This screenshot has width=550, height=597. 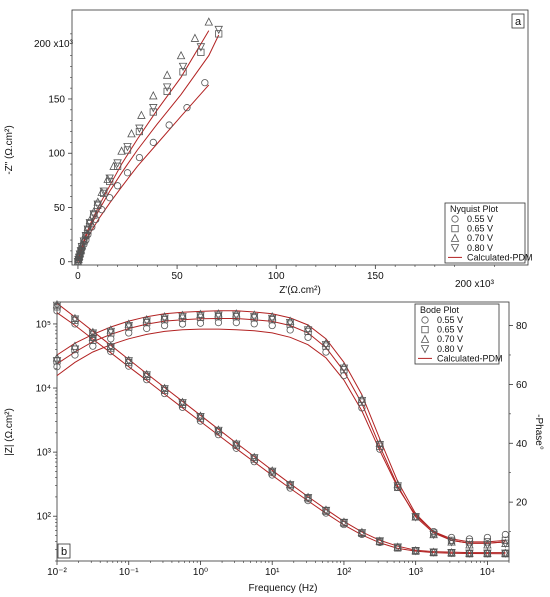 I want to click on nyquist-y-tick-label: 150, so click(x=56, y=99).